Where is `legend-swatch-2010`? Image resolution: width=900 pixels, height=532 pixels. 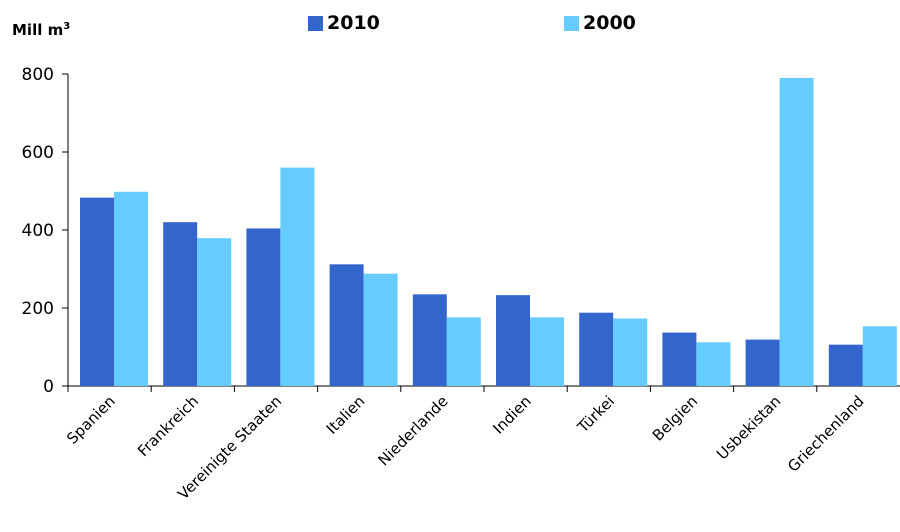 legend-swatch-2010 is located at coordinates (315, 23).